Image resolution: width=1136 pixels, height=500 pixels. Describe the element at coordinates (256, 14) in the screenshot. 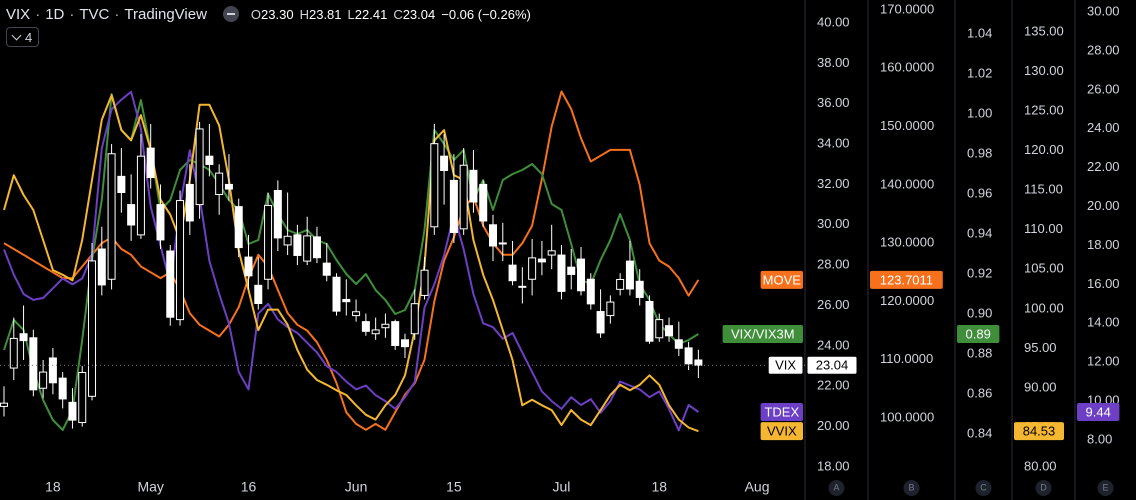

I see `ohlc-key: O` at that location.